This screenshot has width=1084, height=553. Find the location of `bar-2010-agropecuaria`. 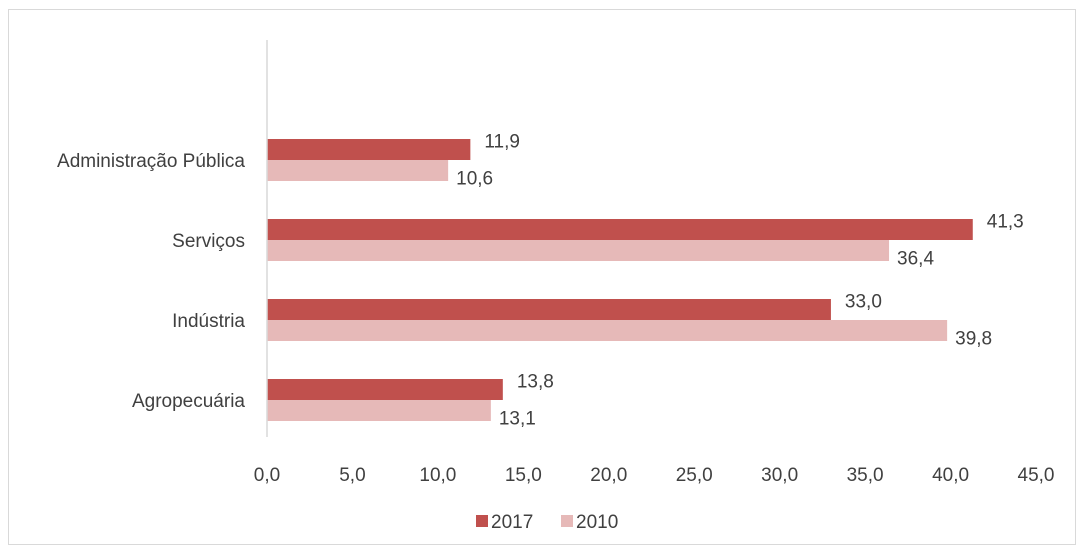

bar-2010-agropecuaria is located at coordinates (379, 410).